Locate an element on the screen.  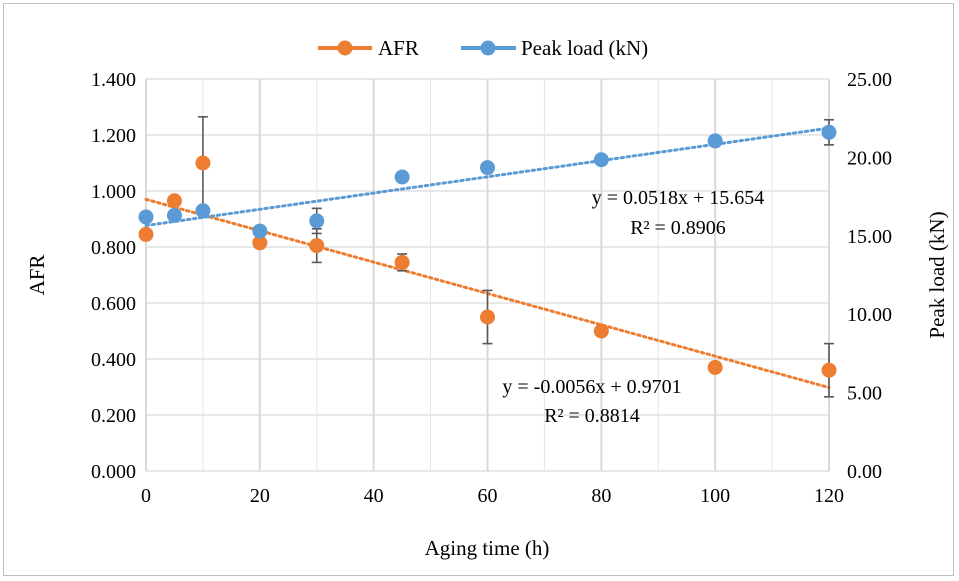
y-left-axis-title: AFR is located at coordinates (37, 275).